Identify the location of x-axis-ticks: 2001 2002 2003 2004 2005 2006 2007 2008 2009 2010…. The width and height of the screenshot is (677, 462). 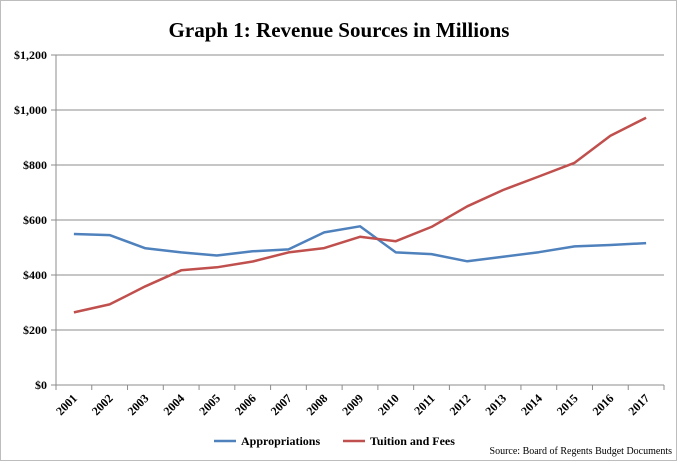
(358, 401).